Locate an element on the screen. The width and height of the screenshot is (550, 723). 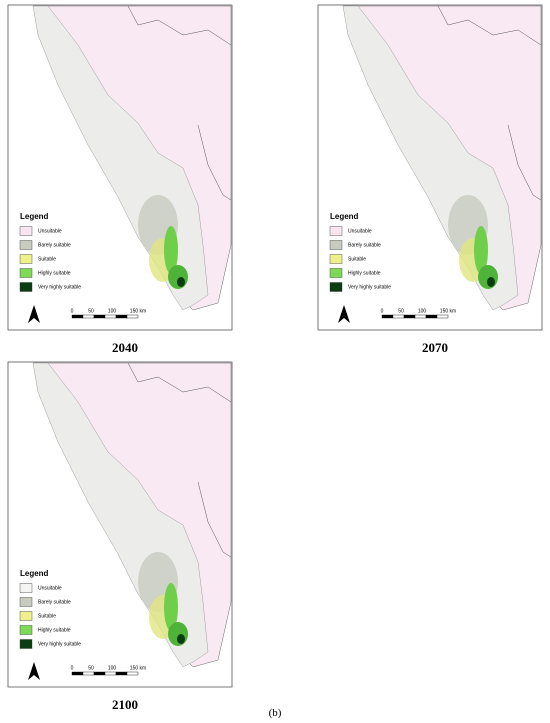
year-caption: 2100 is located at coordinates (125, 704).